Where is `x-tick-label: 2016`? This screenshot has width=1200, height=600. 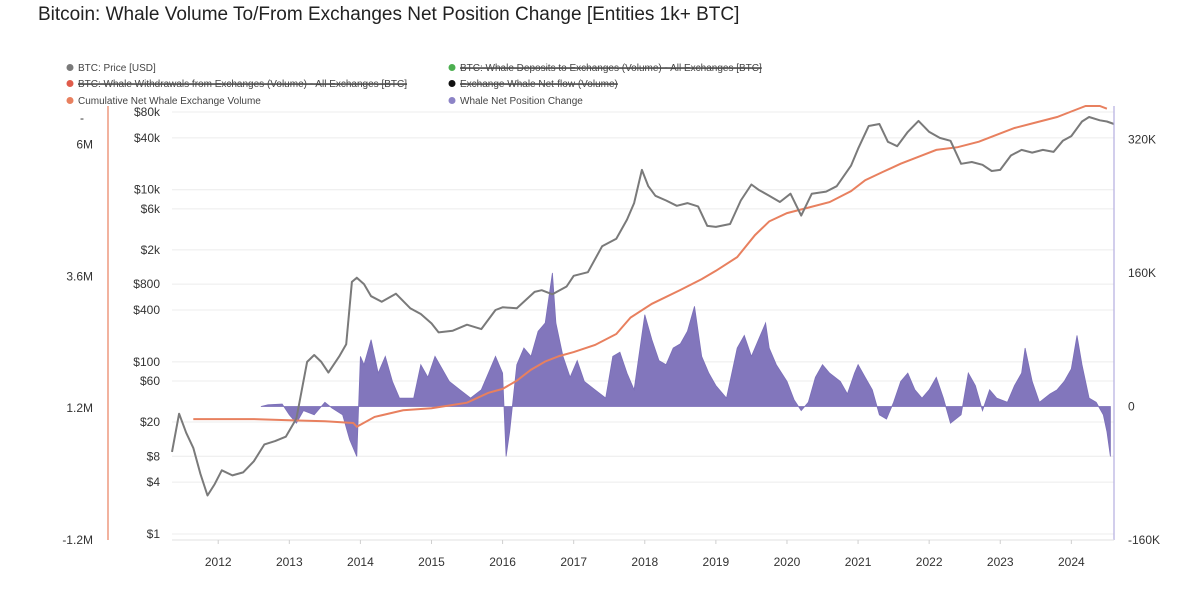
x-tick-label: 2016 is located at coordinates (502, 562).